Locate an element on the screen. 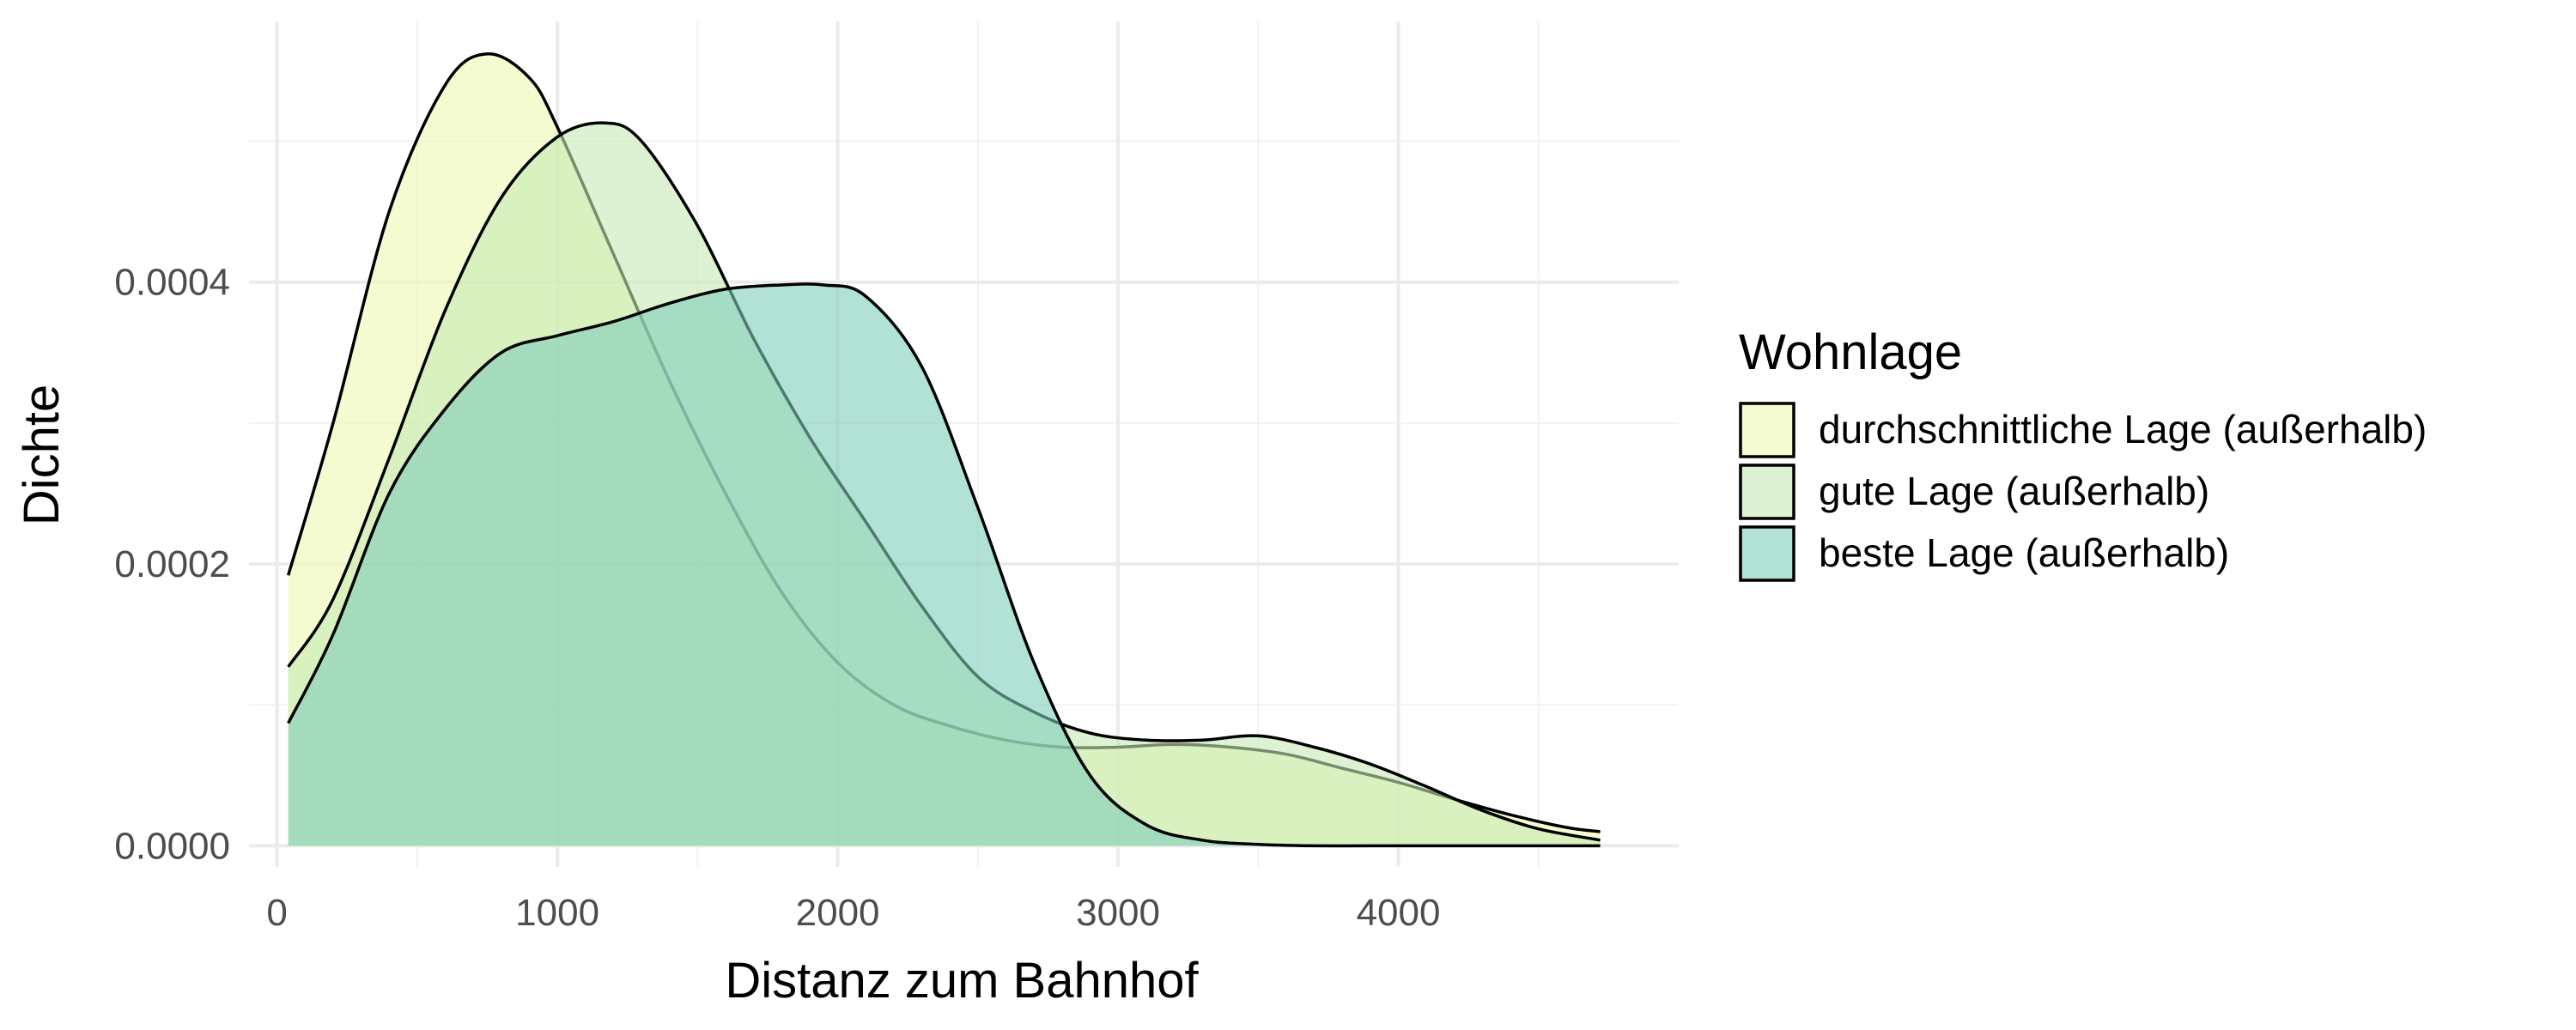 This screenshot has height=1030, width=2576. y-axis-title: Dichte is located at coordinates (42, 455).